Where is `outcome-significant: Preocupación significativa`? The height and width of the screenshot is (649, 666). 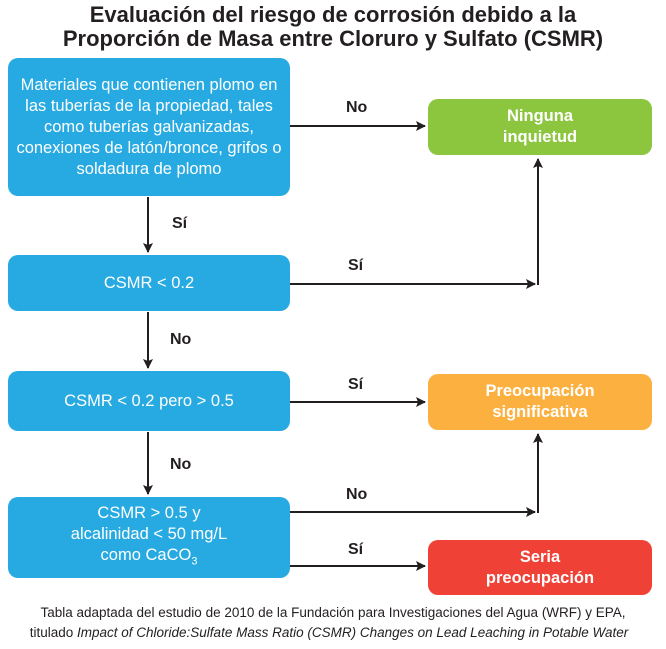 outcome-significant: Preocupación significativa is located at coordinates (540, 402).